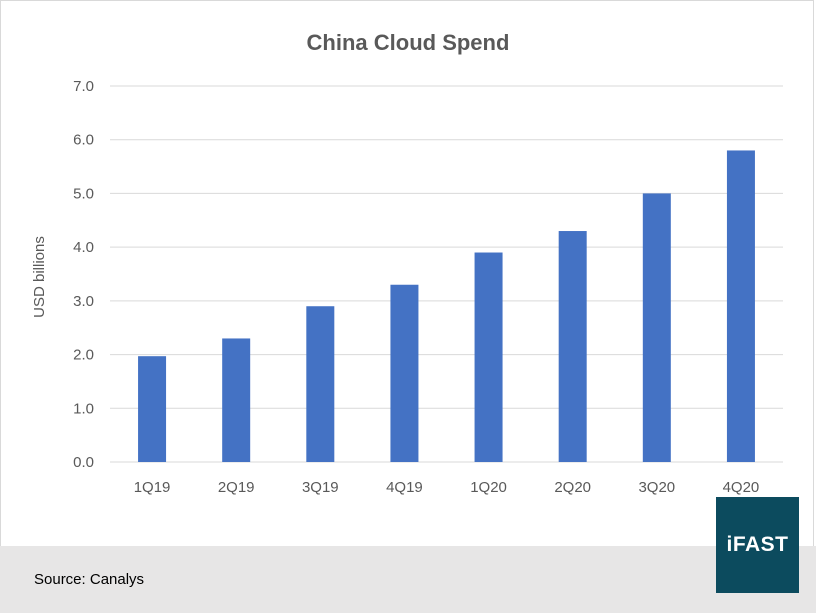 The width and height of the screenshot is (816, 613). I want to click on x-tick-label: 4Q19, so click(404, 487).